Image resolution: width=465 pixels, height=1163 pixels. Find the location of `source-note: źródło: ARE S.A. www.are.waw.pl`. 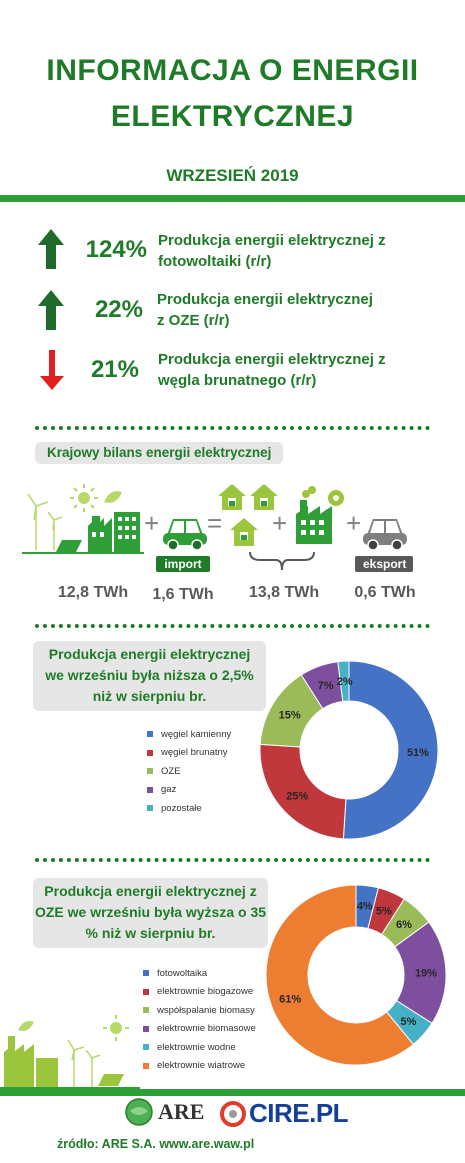

source-note: źródło: ARE S.A. www.are.waw.pl is located at coordinates (156, 1144).